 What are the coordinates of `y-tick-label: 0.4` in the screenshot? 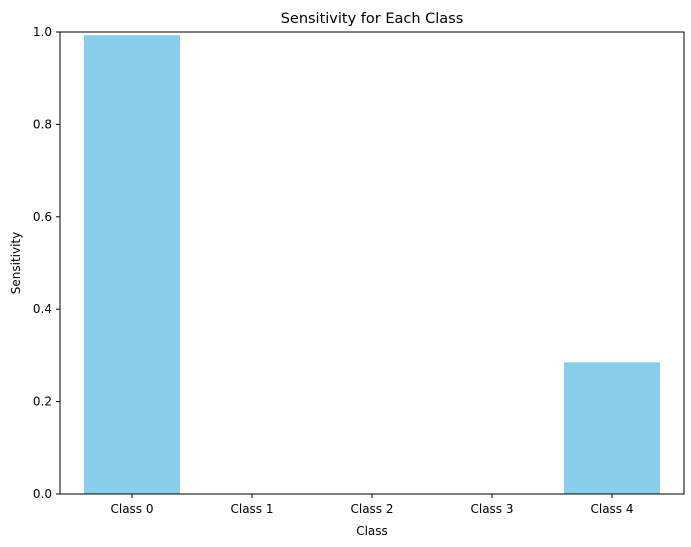 It's located at (42, 309).